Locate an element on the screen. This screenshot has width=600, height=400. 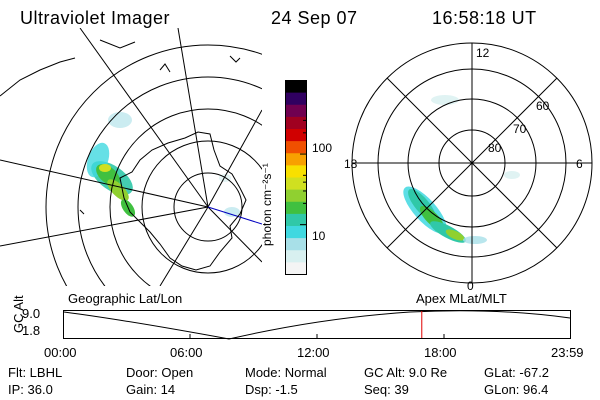
timeline-ytick-bottom: 1.8 is located at coordinates (31, 330).